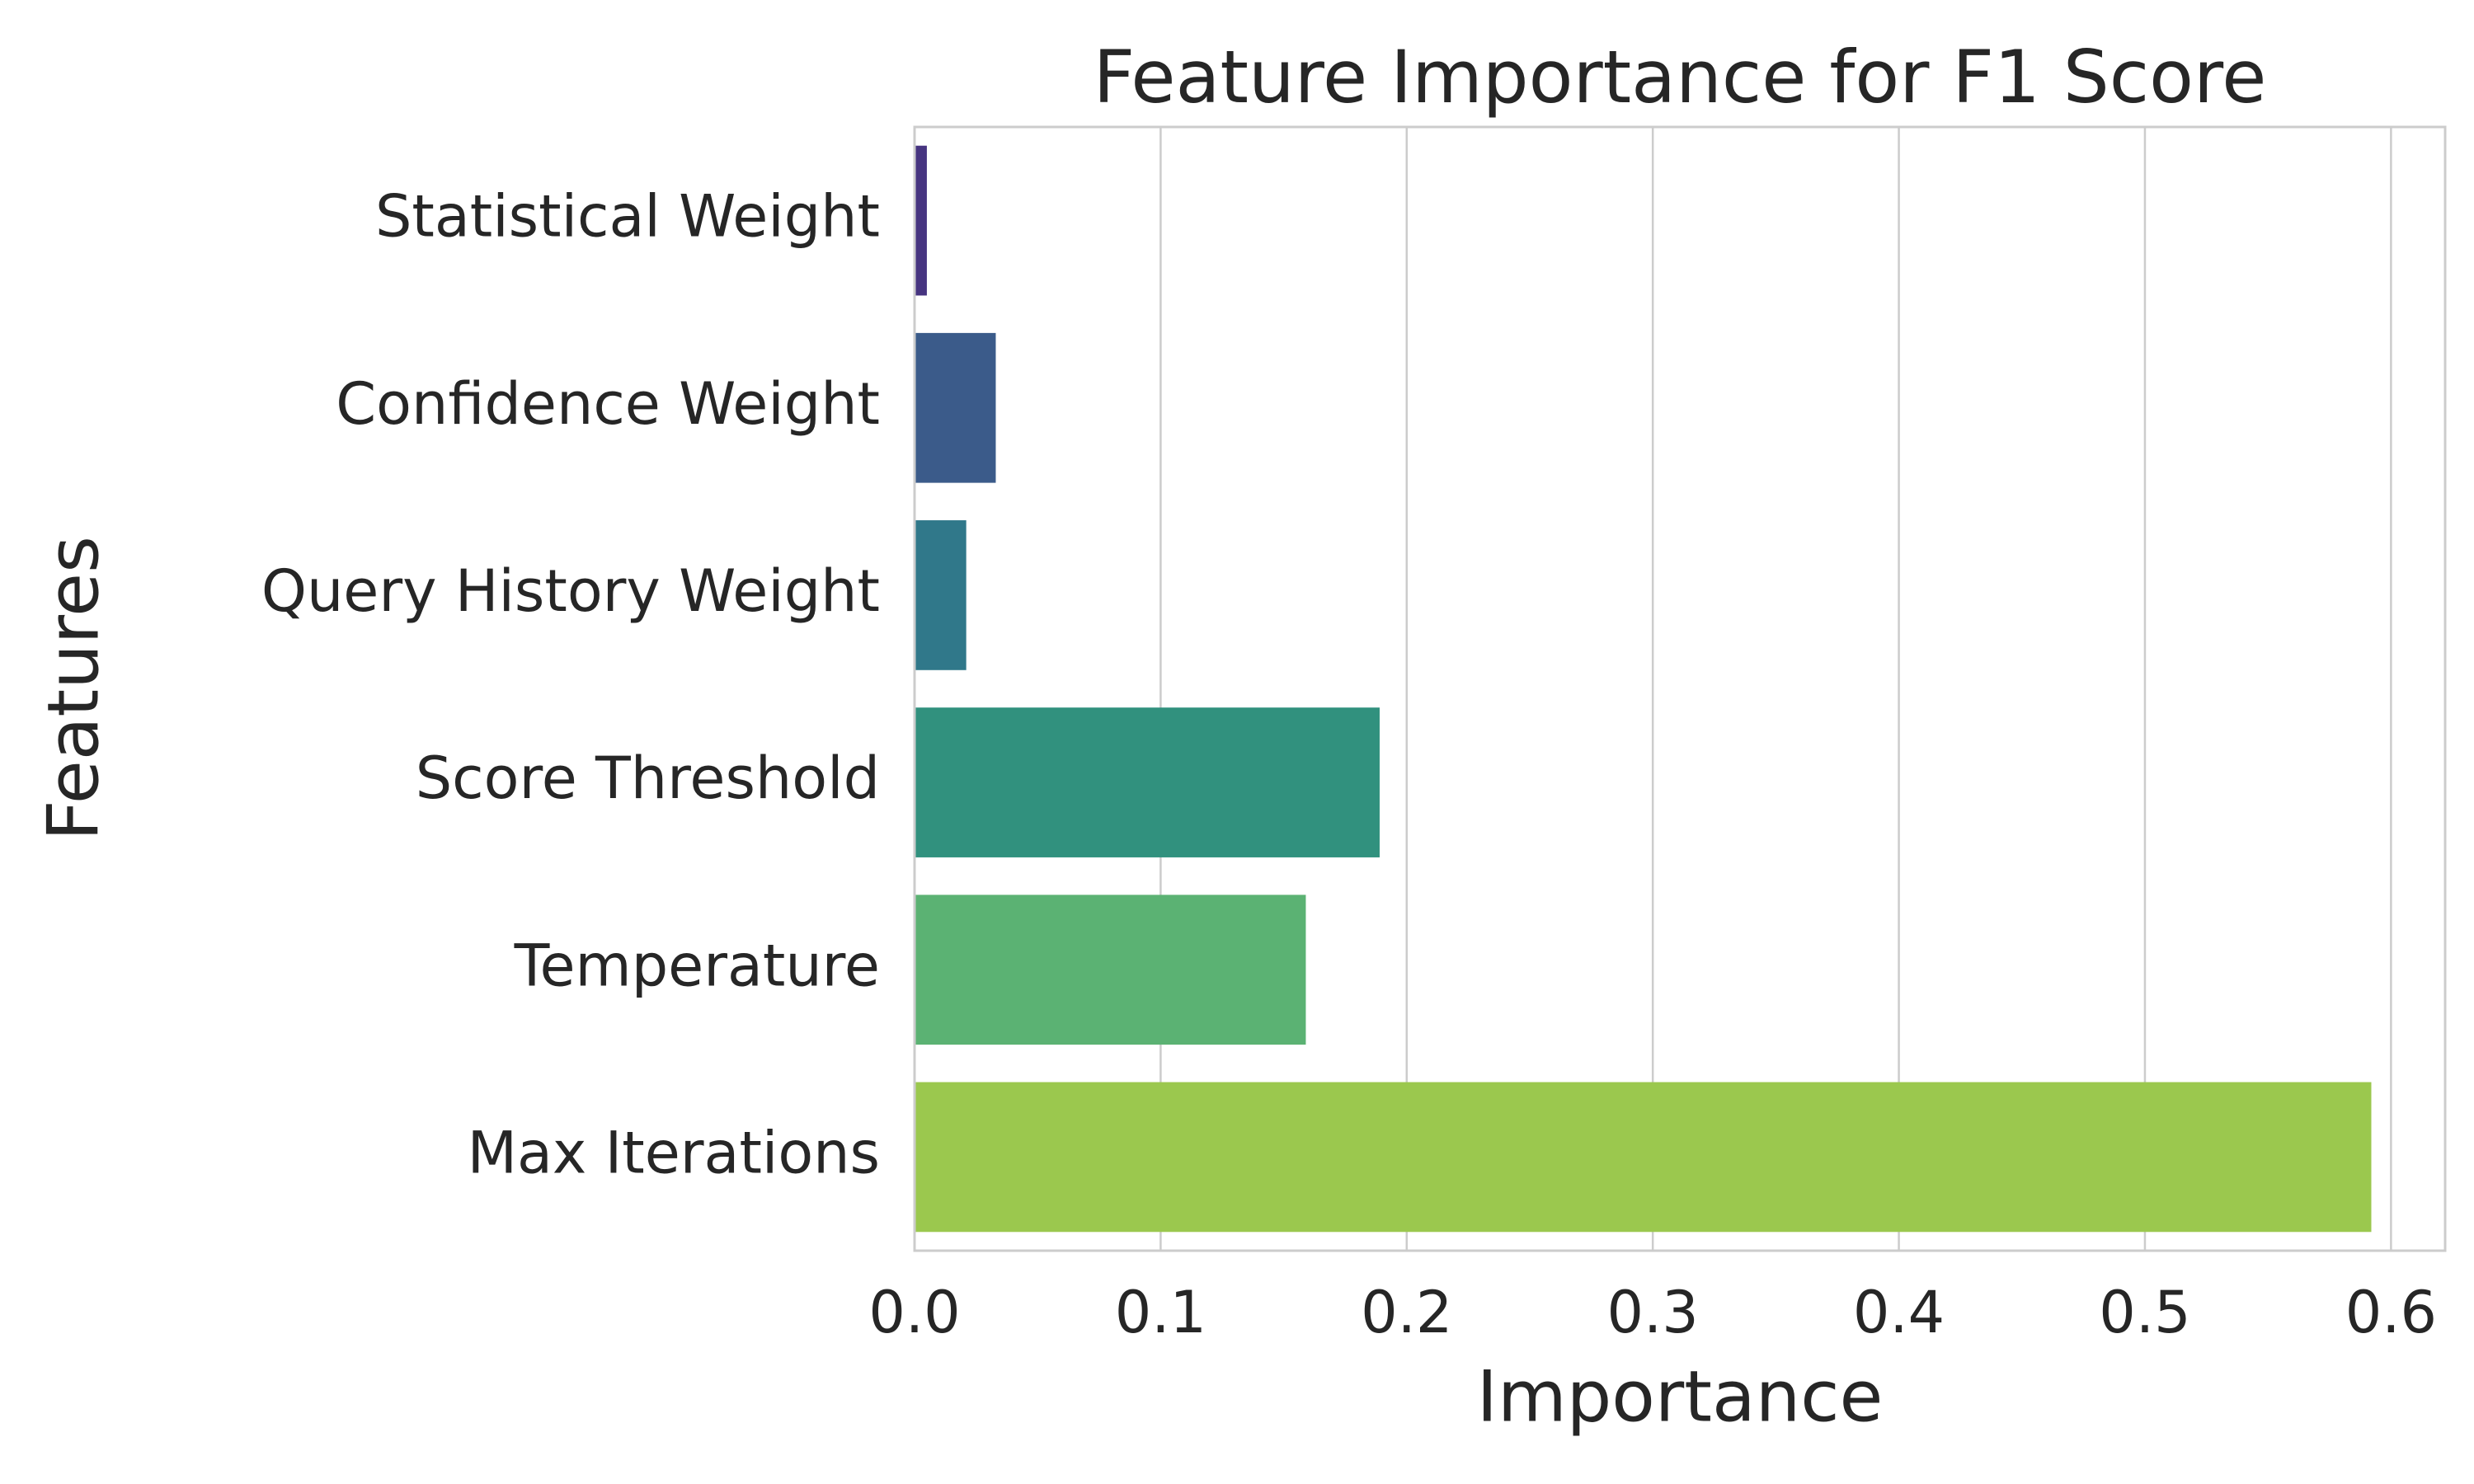 The image size is (2474, 1484). What do you see at coordinates (674, 1152) in the screenshot?
I see `y-tick-label: Max Iterations` at bounding box center [674, 1152].